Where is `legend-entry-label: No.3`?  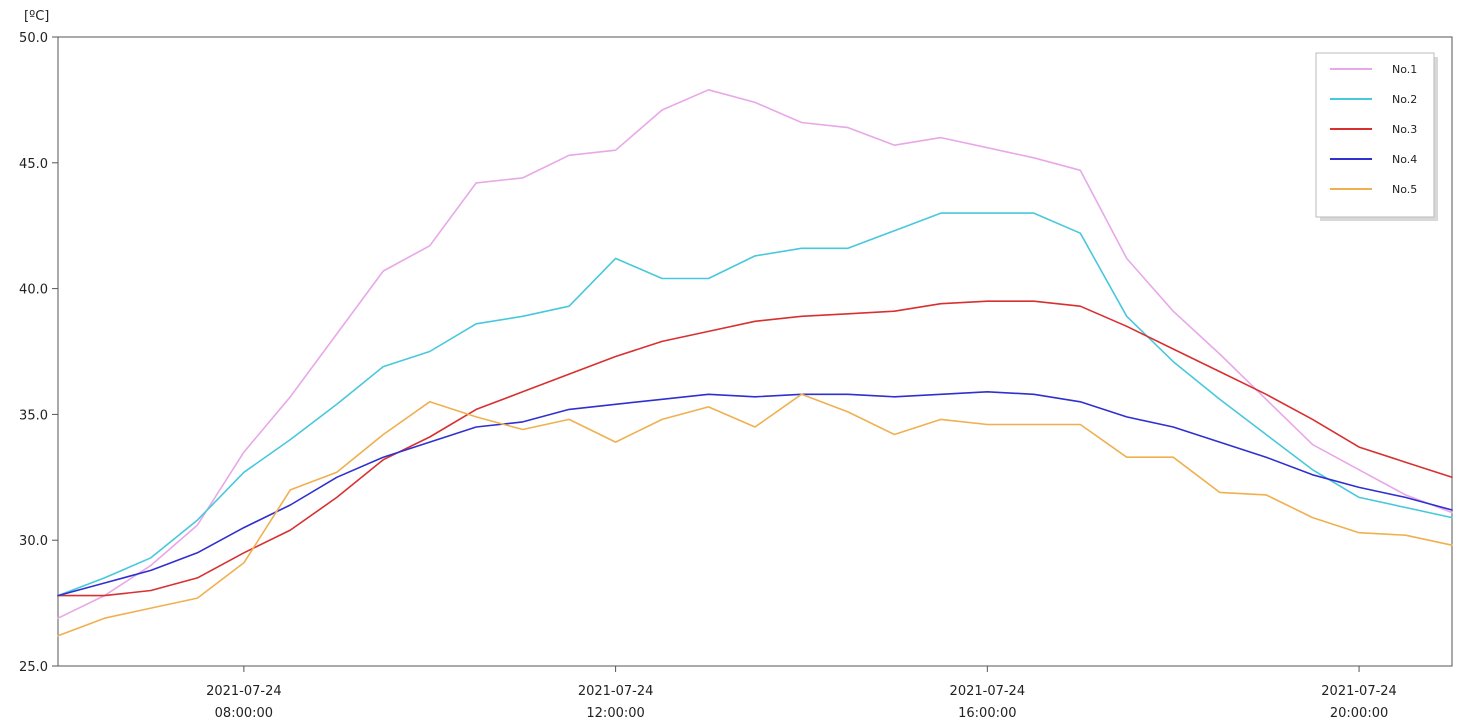
legend-entry-label: No.3 is located at coordinates (1404, 129).